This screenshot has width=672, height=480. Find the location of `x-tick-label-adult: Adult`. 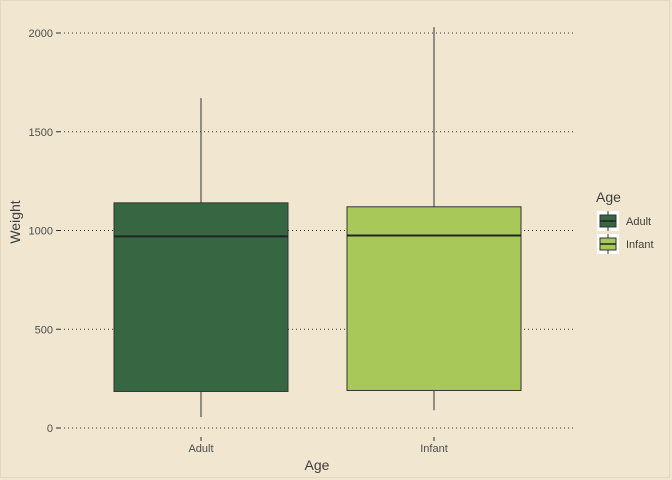

x-tick-label-adult: Adult is located at coordinates (200, 449).